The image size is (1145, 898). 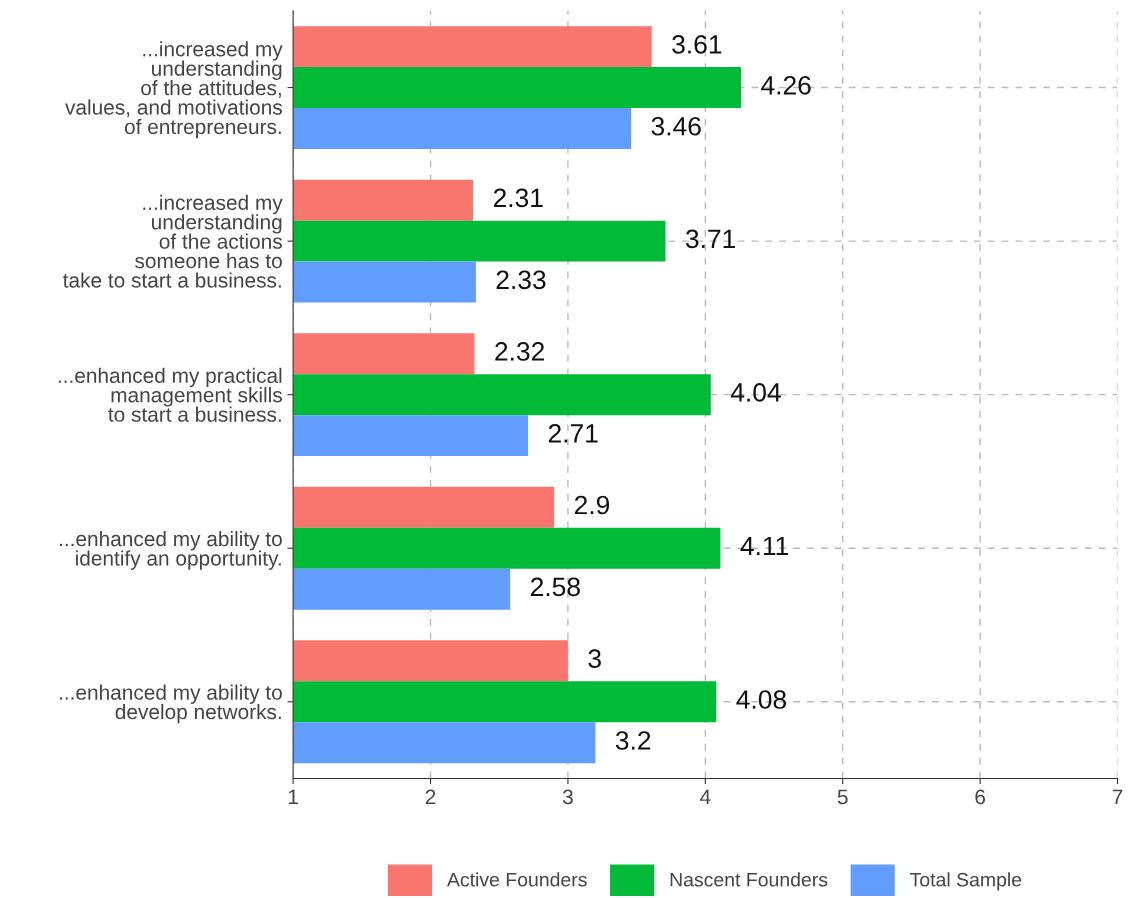 I want to click on legend-label: Total Sample, so click(x=966, y=881).